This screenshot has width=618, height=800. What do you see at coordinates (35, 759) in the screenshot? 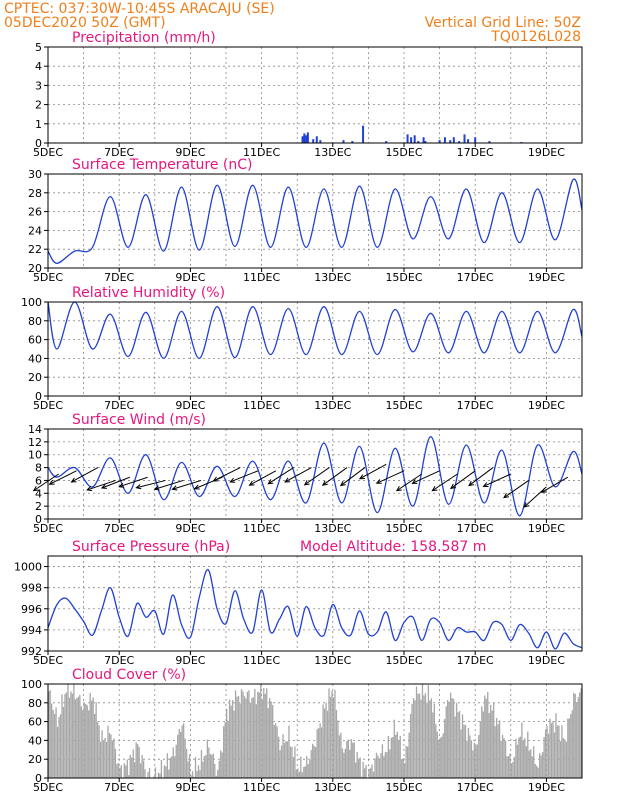
I see `y-tick-label: 20` at bounding box center [35, 759].